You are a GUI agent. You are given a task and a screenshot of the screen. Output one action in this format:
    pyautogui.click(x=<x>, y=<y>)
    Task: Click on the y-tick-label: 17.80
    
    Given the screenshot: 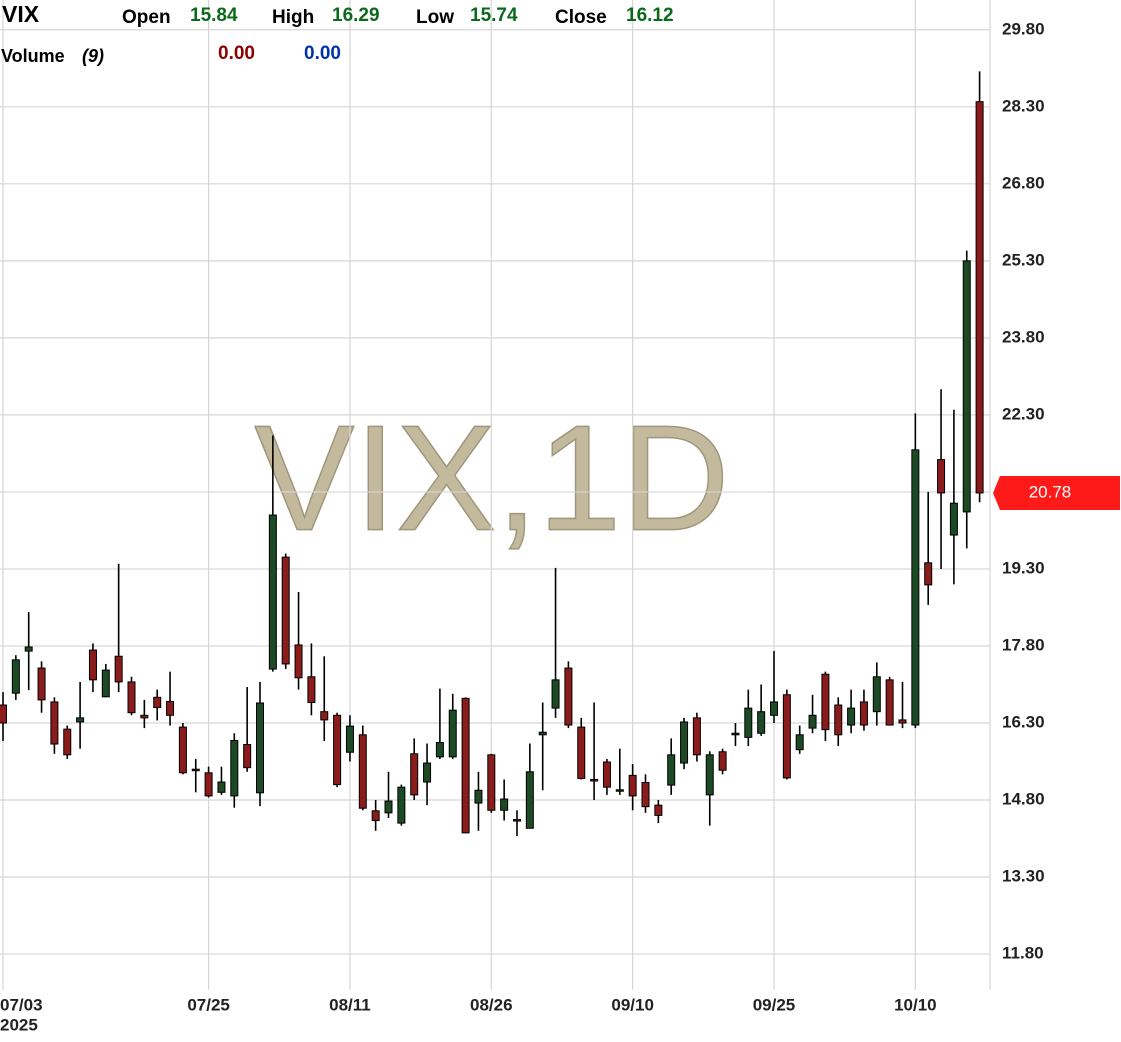 What is the action you would take?
    pyautogui.click(x=1023, y=644)
    